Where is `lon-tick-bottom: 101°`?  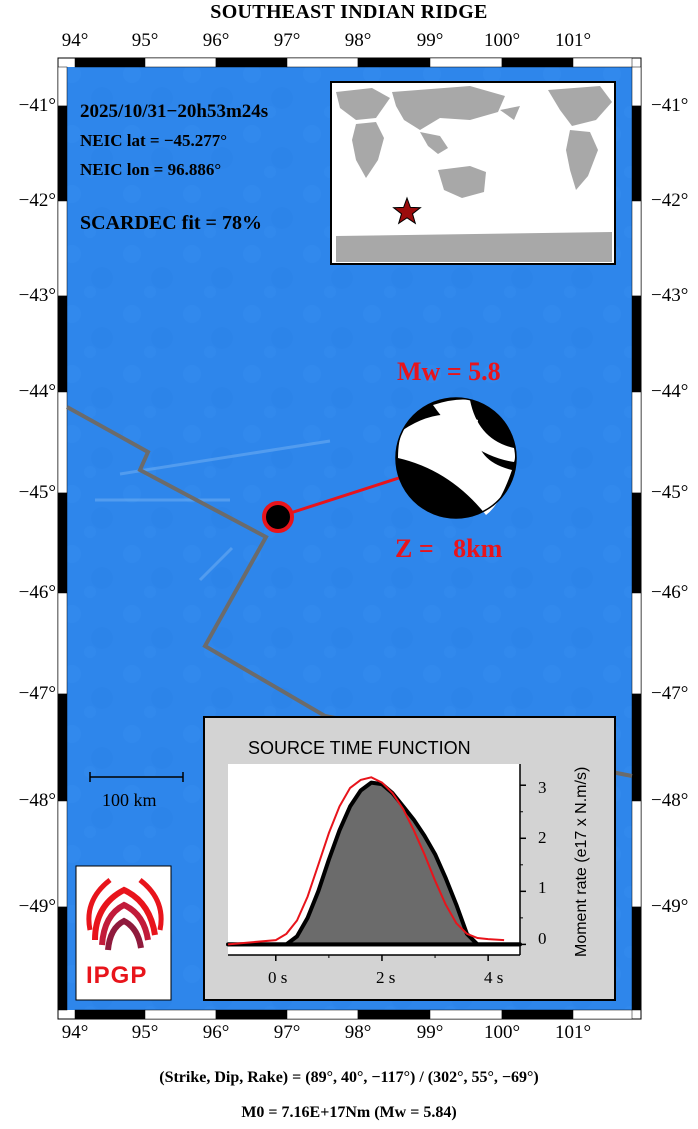 lon-tick-bottom: 101° is located at coordinates (573, 1032).